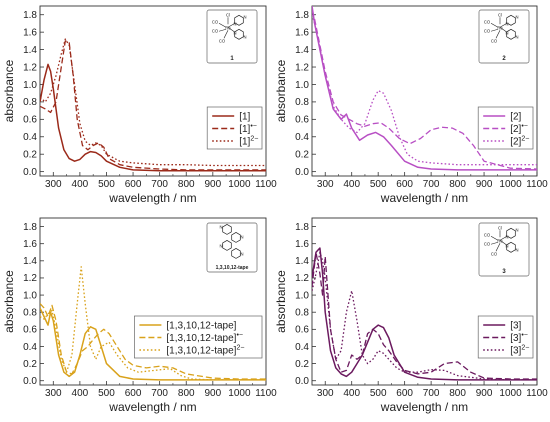 The image size is (550, 422). What do you see at coordinates (506, 23) in the screenshot?
I see `nitrogen-label-1: N` at bounding box center [506, 23].